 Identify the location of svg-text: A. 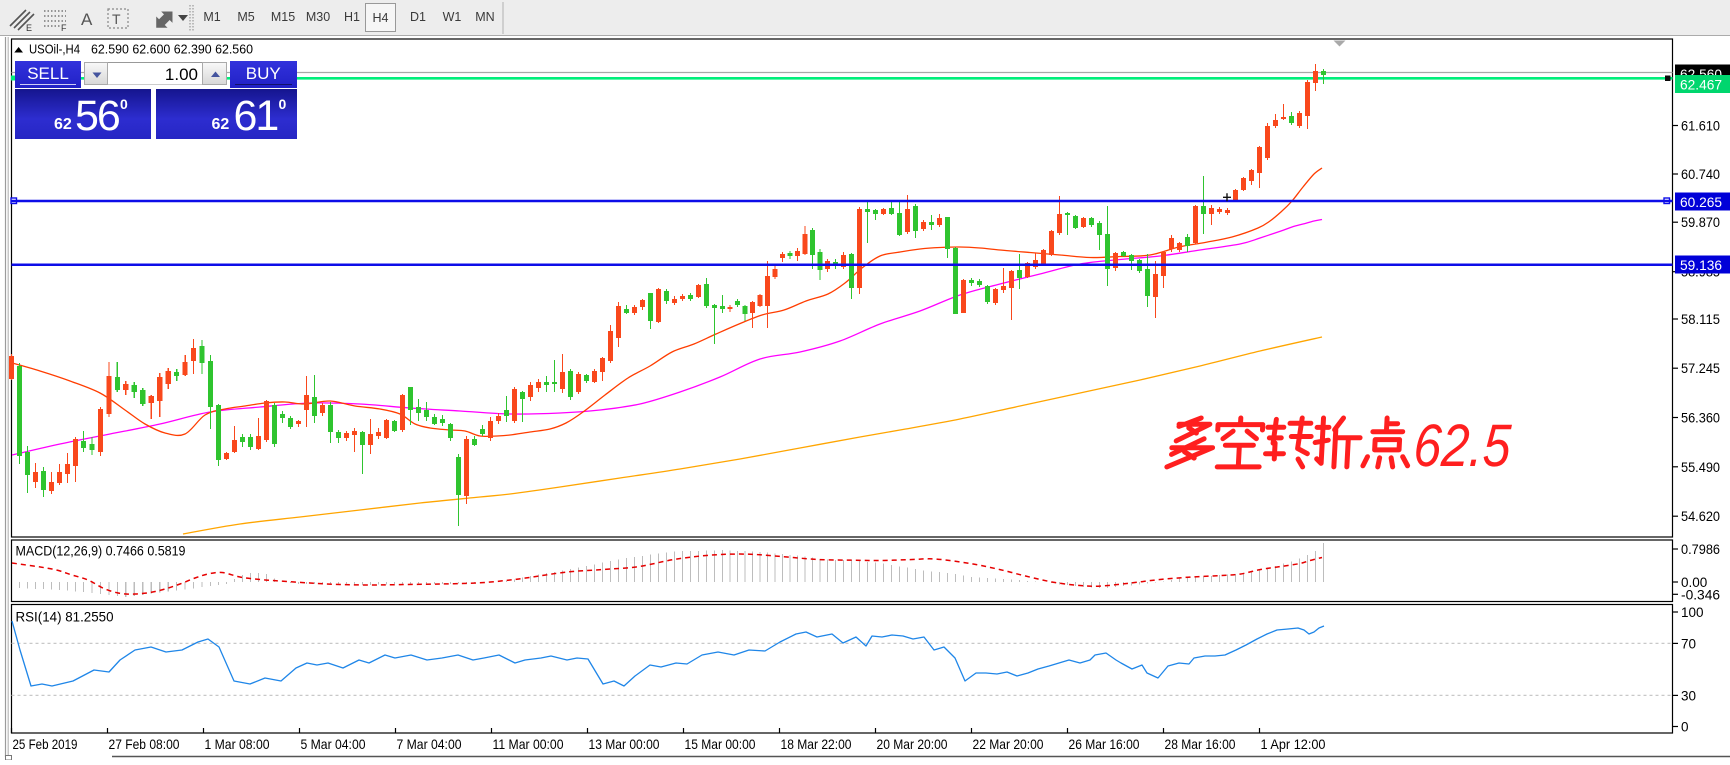
(87, 19).